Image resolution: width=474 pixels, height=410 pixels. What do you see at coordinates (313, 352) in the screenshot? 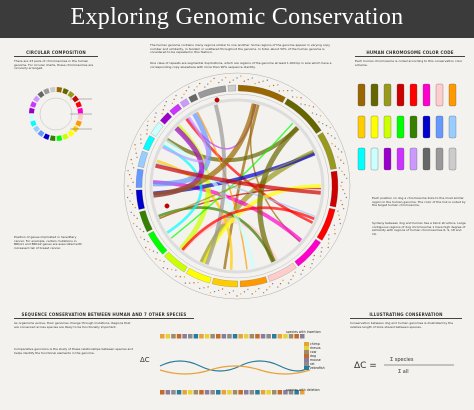
I see `species-name: cow` at bounding box center [313, 352].